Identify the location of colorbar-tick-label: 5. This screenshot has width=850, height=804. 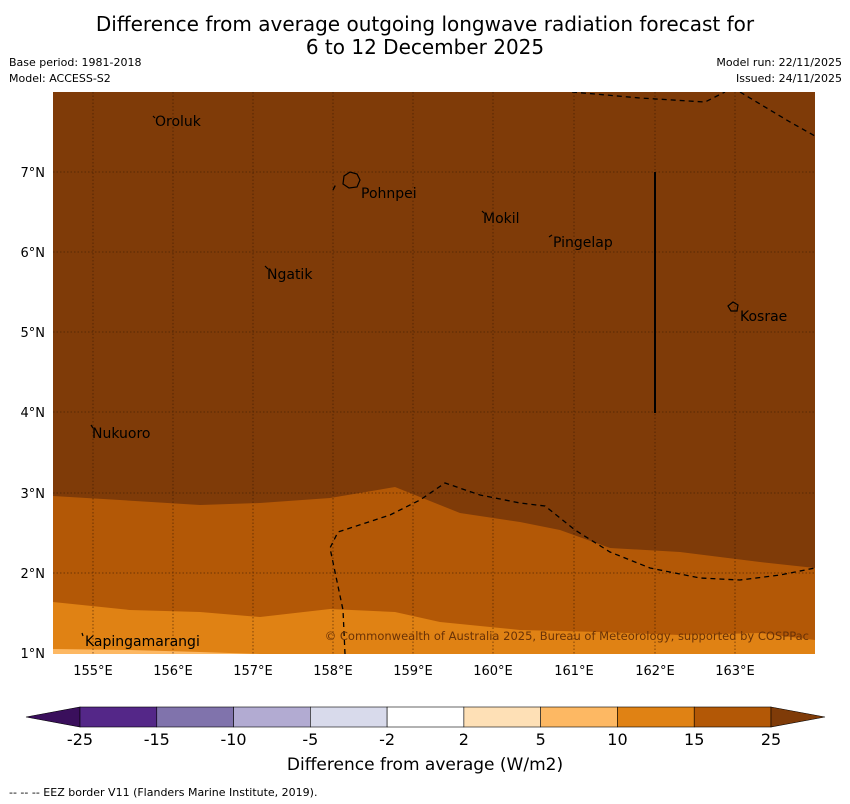
(540, 739).